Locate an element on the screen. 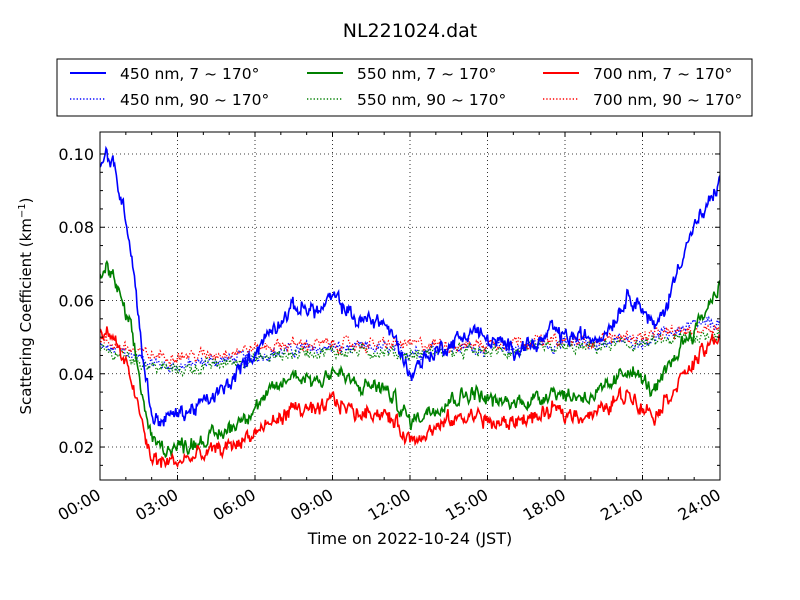 The image size is (800, 600). legend-label: 550 nm, 90 ~ 170° is located at coordinates (431, 100).